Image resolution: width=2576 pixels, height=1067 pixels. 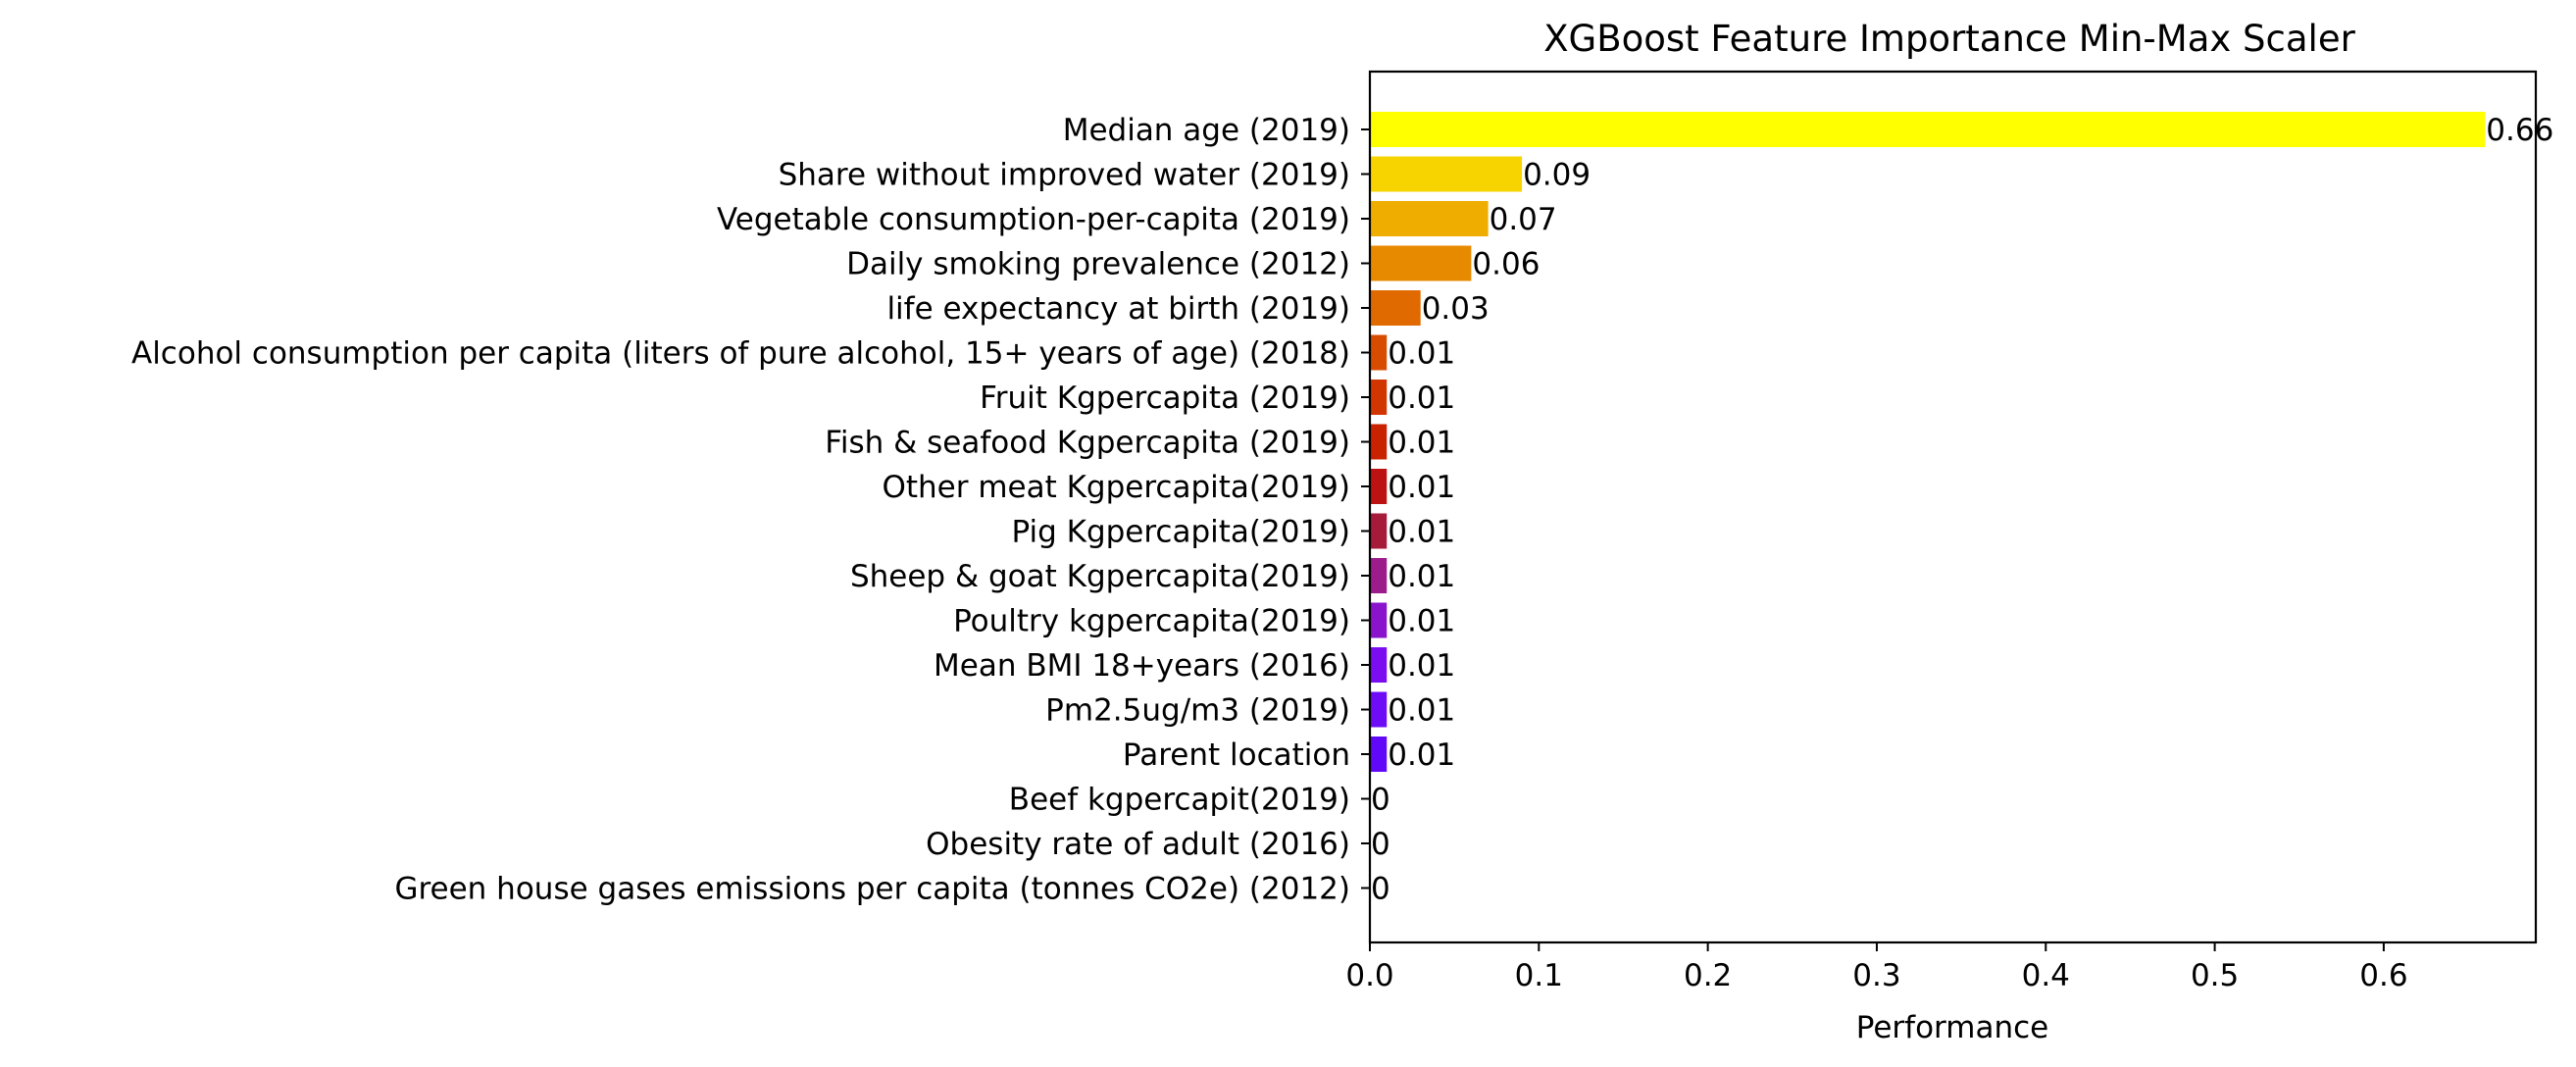 What do you see at coordinates (1165, 398) in the screenshot?
I see `y-tick-label: Fruit Kgpercapita (2019)` at bounding box center [1165, 398].